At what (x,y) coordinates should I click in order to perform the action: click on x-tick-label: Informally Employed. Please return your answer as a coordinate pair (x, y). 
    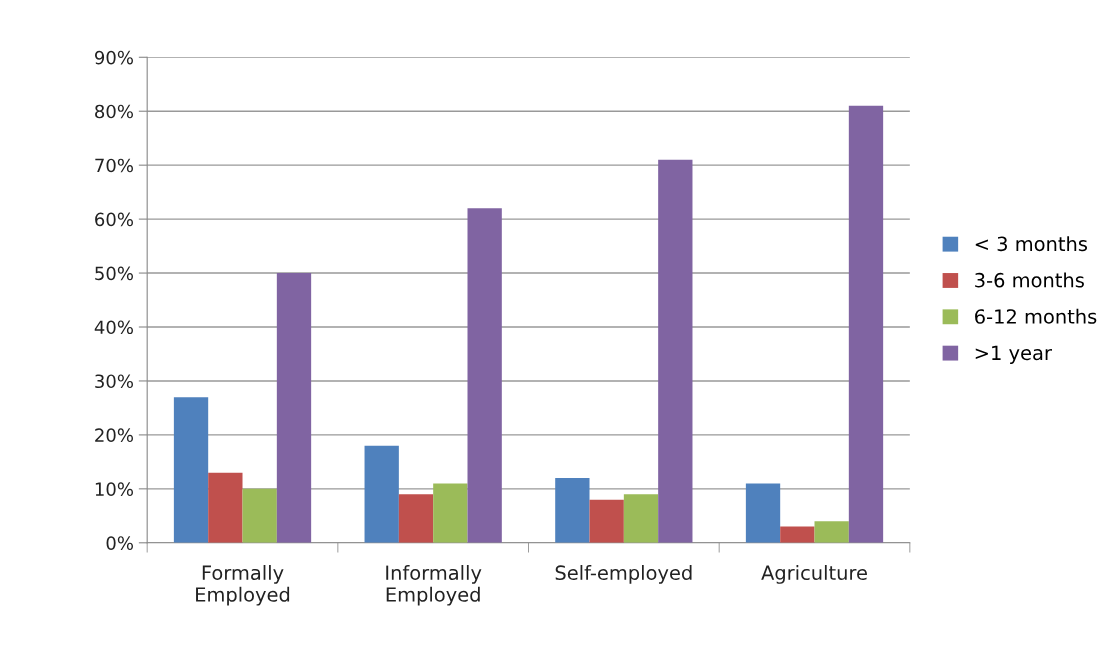
    Looking at the image, I should click on (434, 585).